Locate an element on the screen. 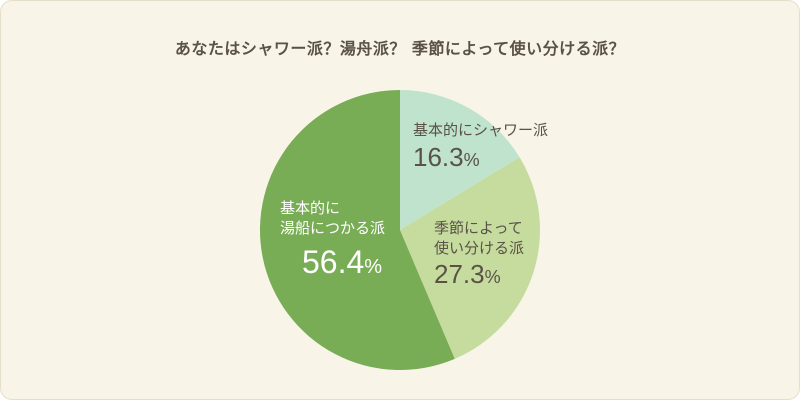  pie-slice-season is located at coordinates (470, 258).